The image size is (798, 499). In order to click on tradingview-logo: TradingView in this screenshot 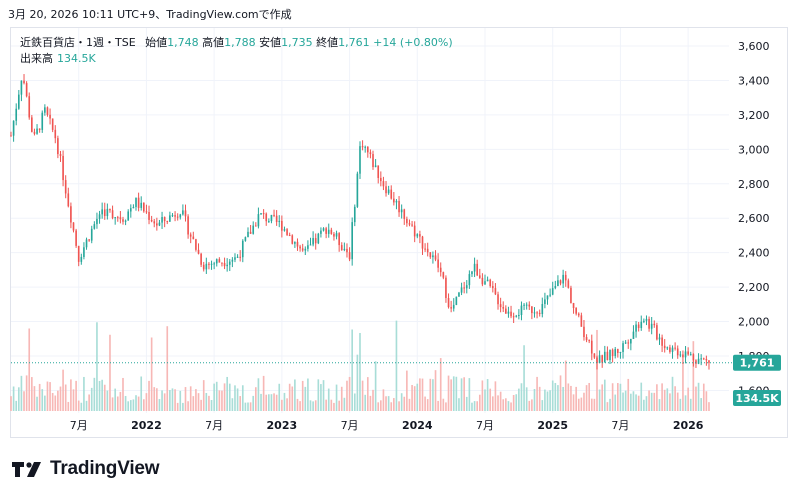, I will do `click(86, 469)`.